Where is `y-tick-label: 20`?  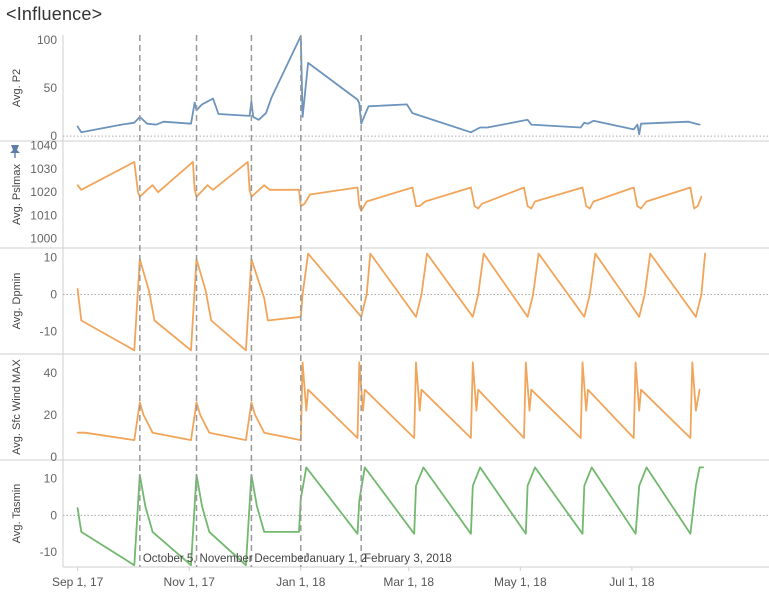 y-tick-label: 20 is located at coordinates (51, 415).